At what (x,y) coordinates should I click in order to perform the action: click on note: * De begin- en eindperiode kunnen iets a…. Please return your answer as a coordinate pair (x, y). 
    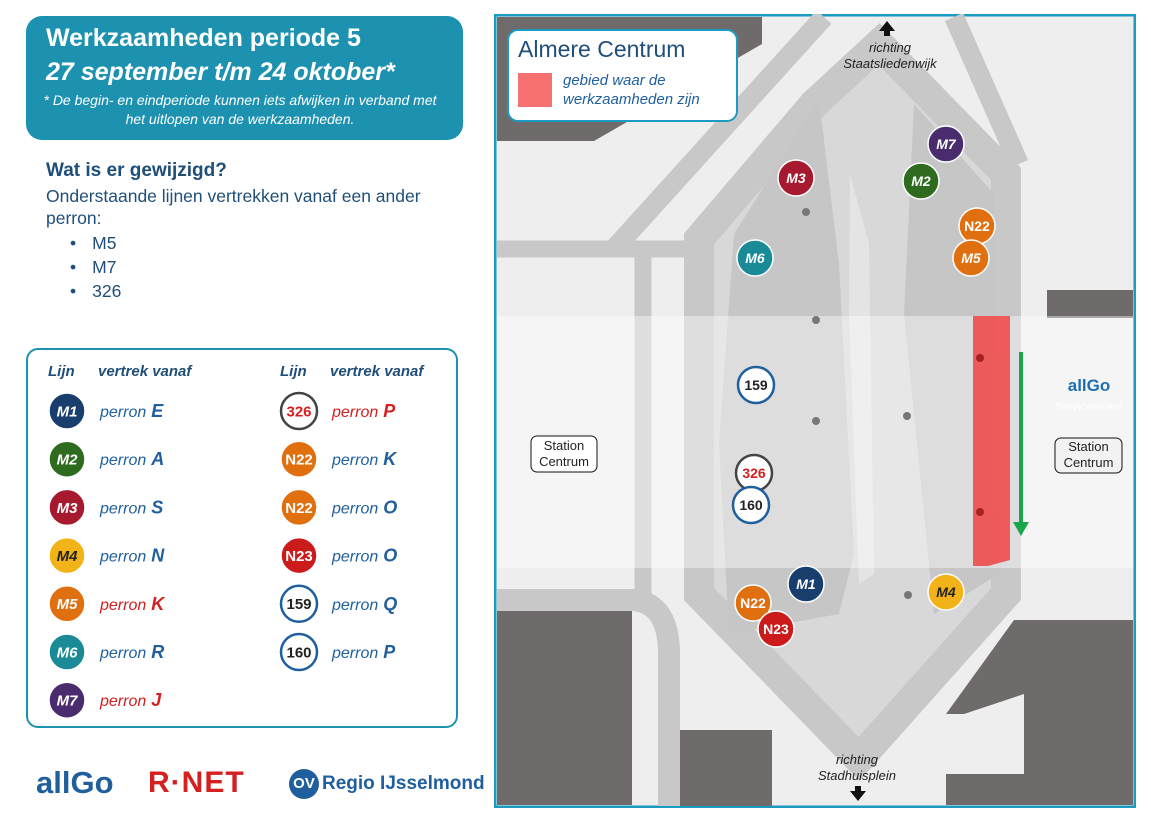
    Looking at the image, I should click on (240, 109).